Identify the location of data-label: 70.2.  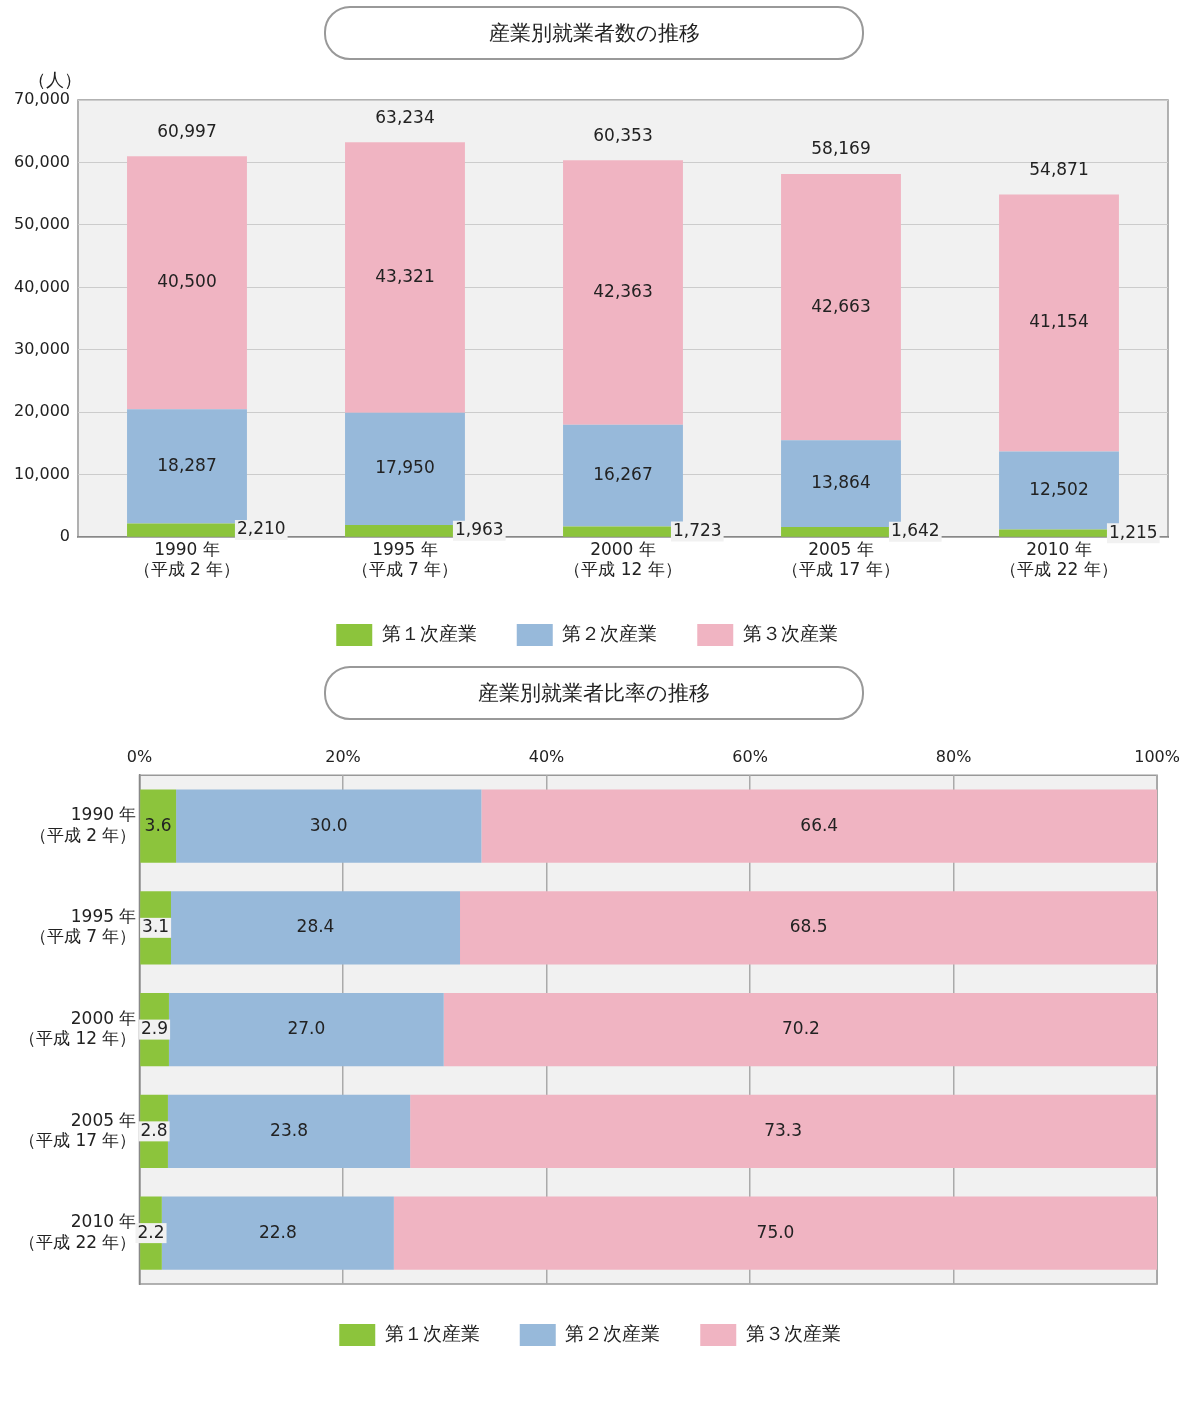
(801, 1028).